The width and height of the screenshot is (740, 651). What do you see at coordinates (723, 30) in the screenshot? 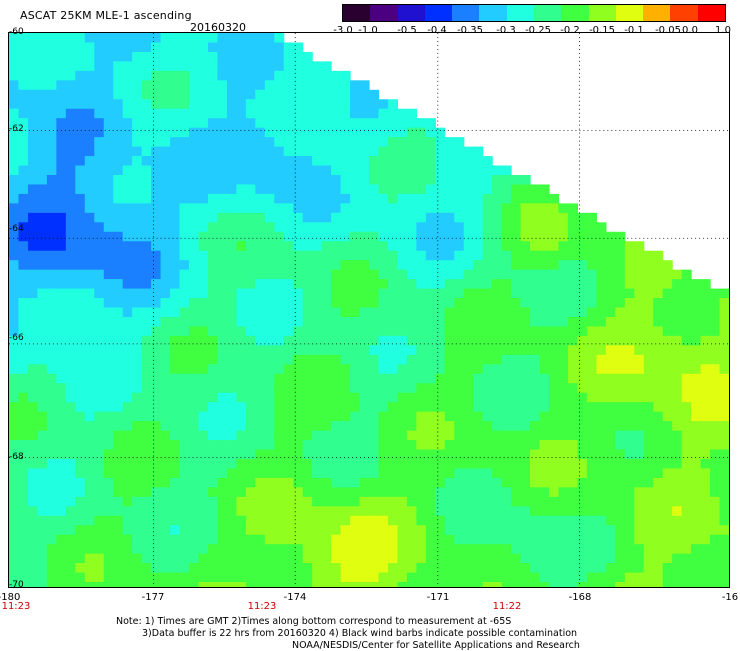
I see `colorbar-label: 1.0` at bounding box center [723, 30].